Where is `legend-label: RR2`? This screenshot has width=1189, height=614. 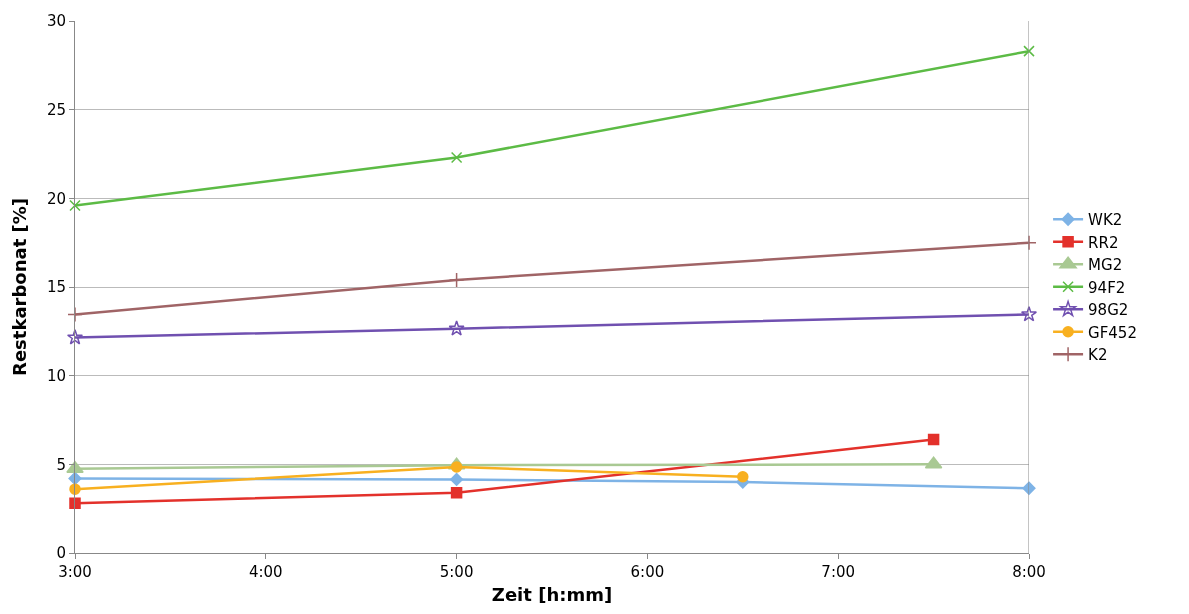
legend-label: RR2 is located at coordinates (1103, 242).